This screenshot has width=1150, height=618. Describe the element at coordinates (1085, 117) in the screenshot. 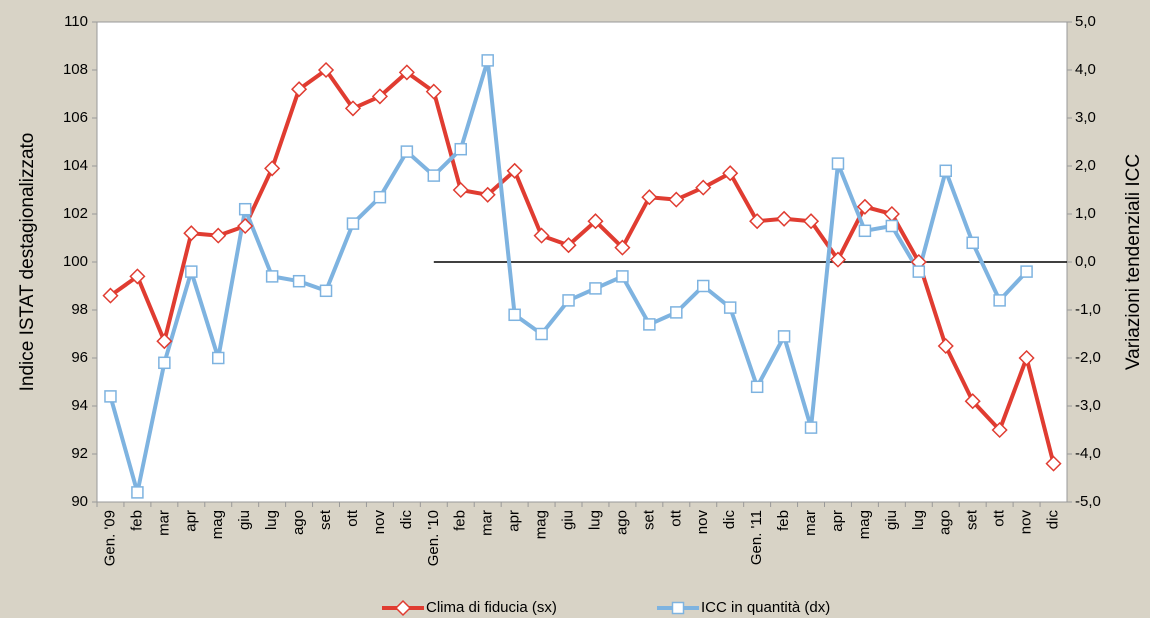

I see `y2-tick-label: 3,0` at that location.